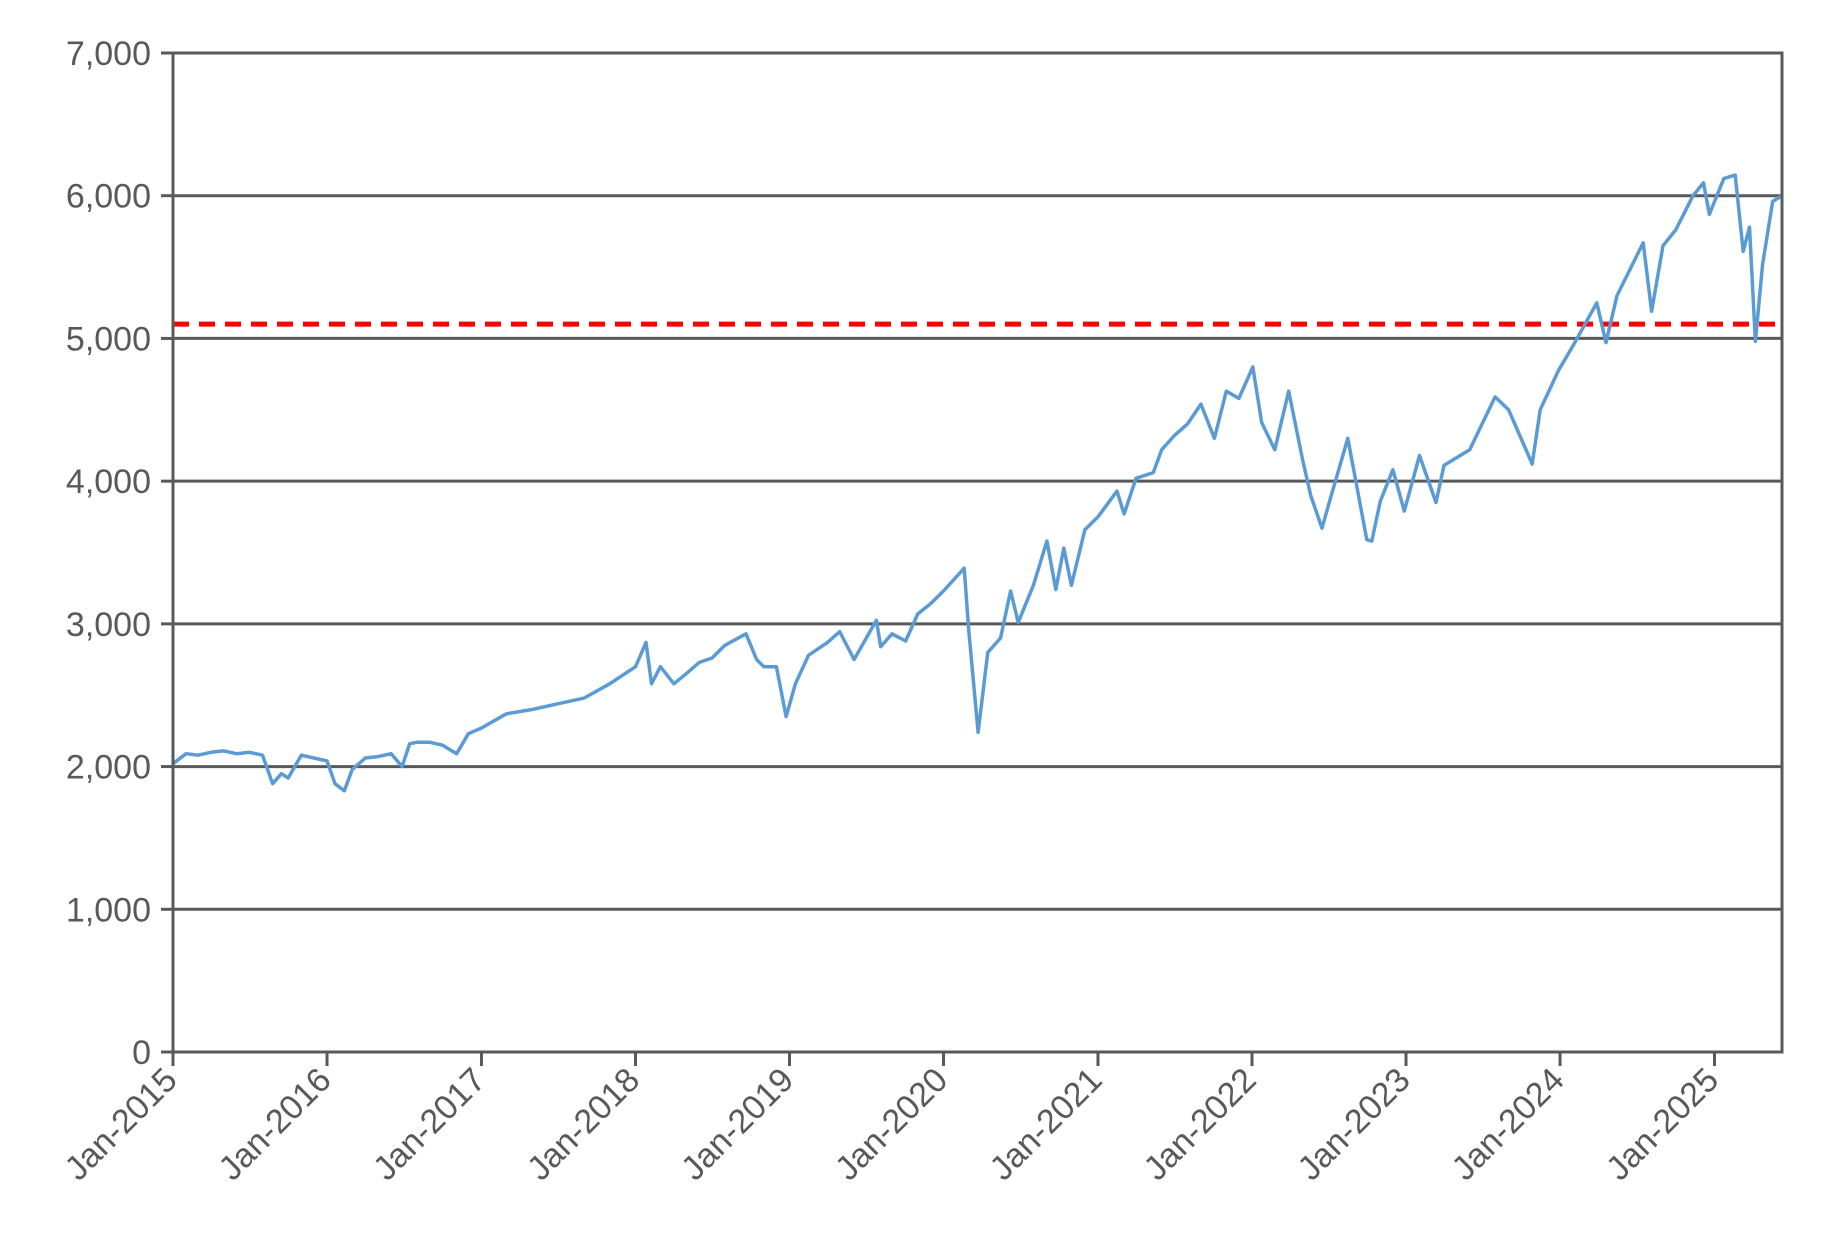 The width and height of the screenshot is (1846, 1241). Describe the element at coordinates (1354, 1124) in the screenshot. I see `x-tick-label: Jan-2023` at that location.